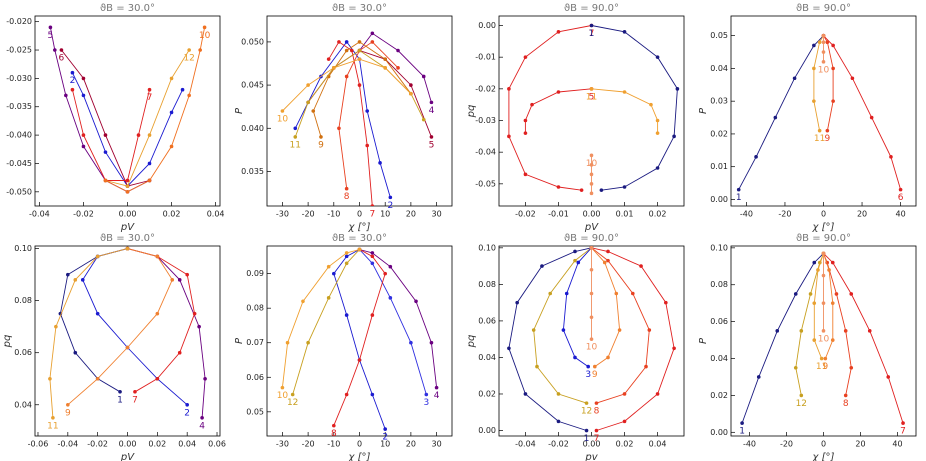 This screenshot has height=461, width=926. What do you see at coordinates (19, 191) in the screenshot?
I see `y-tick-label: -0.050` at bounding box center [19, 191].